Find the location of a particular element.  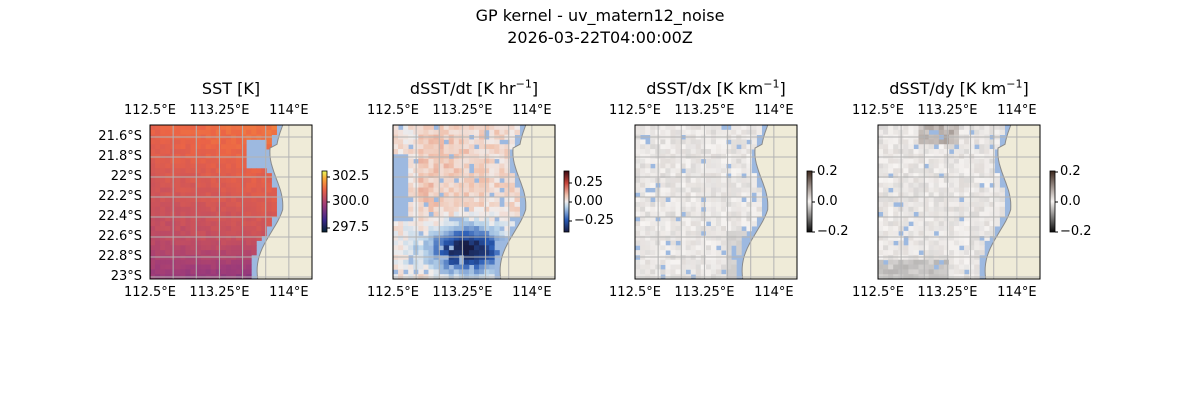

colorbar-tick-label: 300.0 is located at coordinates (351, 201).